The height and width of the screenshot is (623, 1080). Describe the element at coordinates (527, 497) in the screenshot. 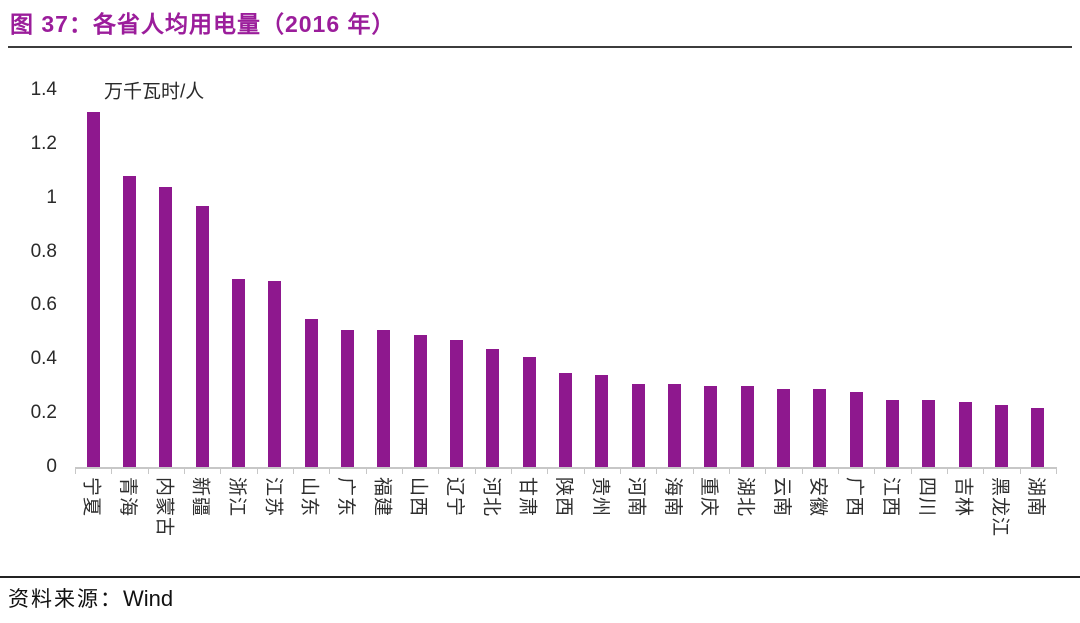

I see `x-tick-label: 甘肃` at that location.